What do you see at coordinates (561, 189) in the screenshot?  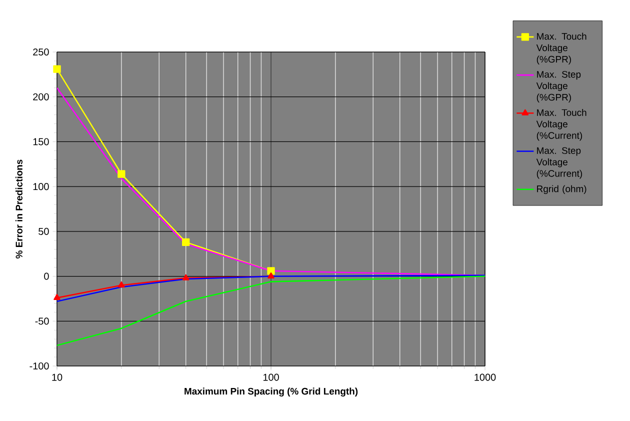 I see `legend-label: Rgrid (ohm)` at bounding box center [561, 189].